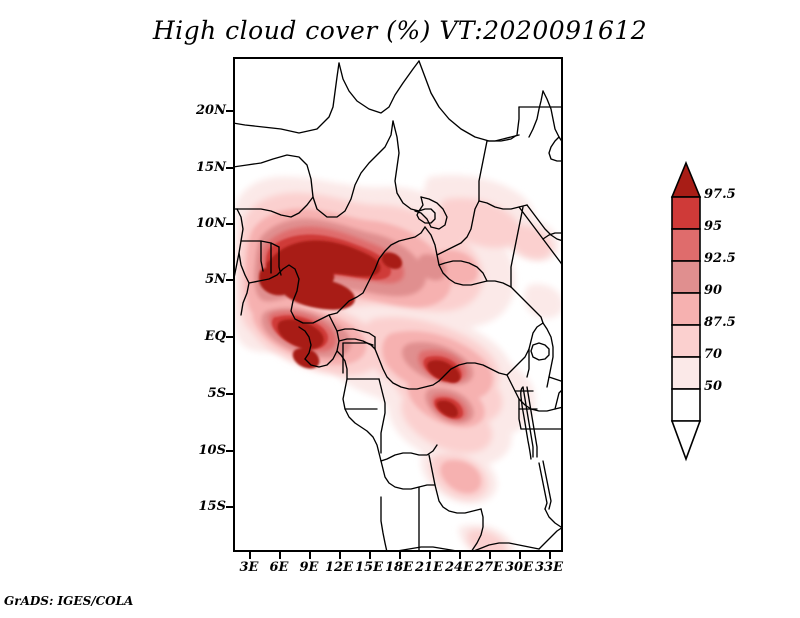 This screenshot has width=800, height=618. What do you see at coordinates (459, 567) in the screenshot?
I see `x-tick-label: 24E` at bounding box center [459, 567].